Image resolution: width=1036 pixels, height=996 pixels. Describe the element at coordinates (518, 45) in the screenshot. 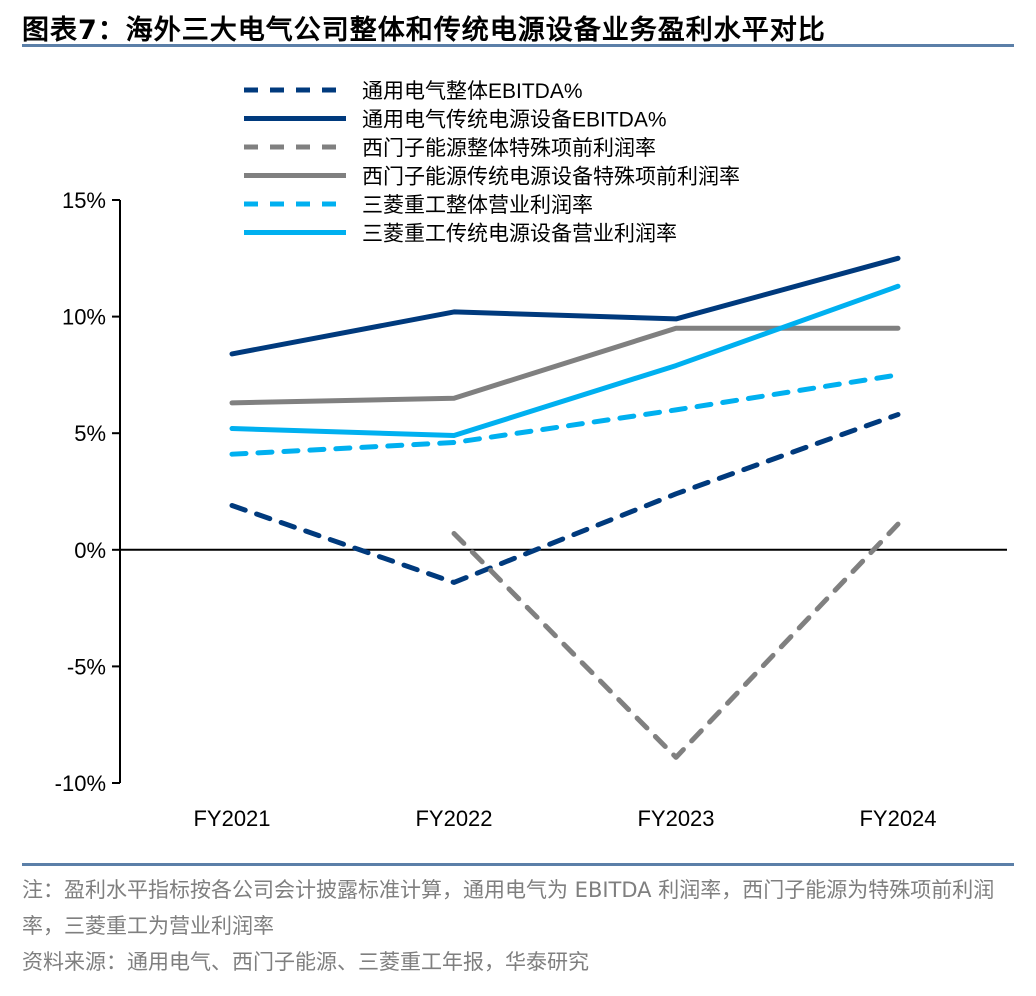

I see `title-divider` at that location.